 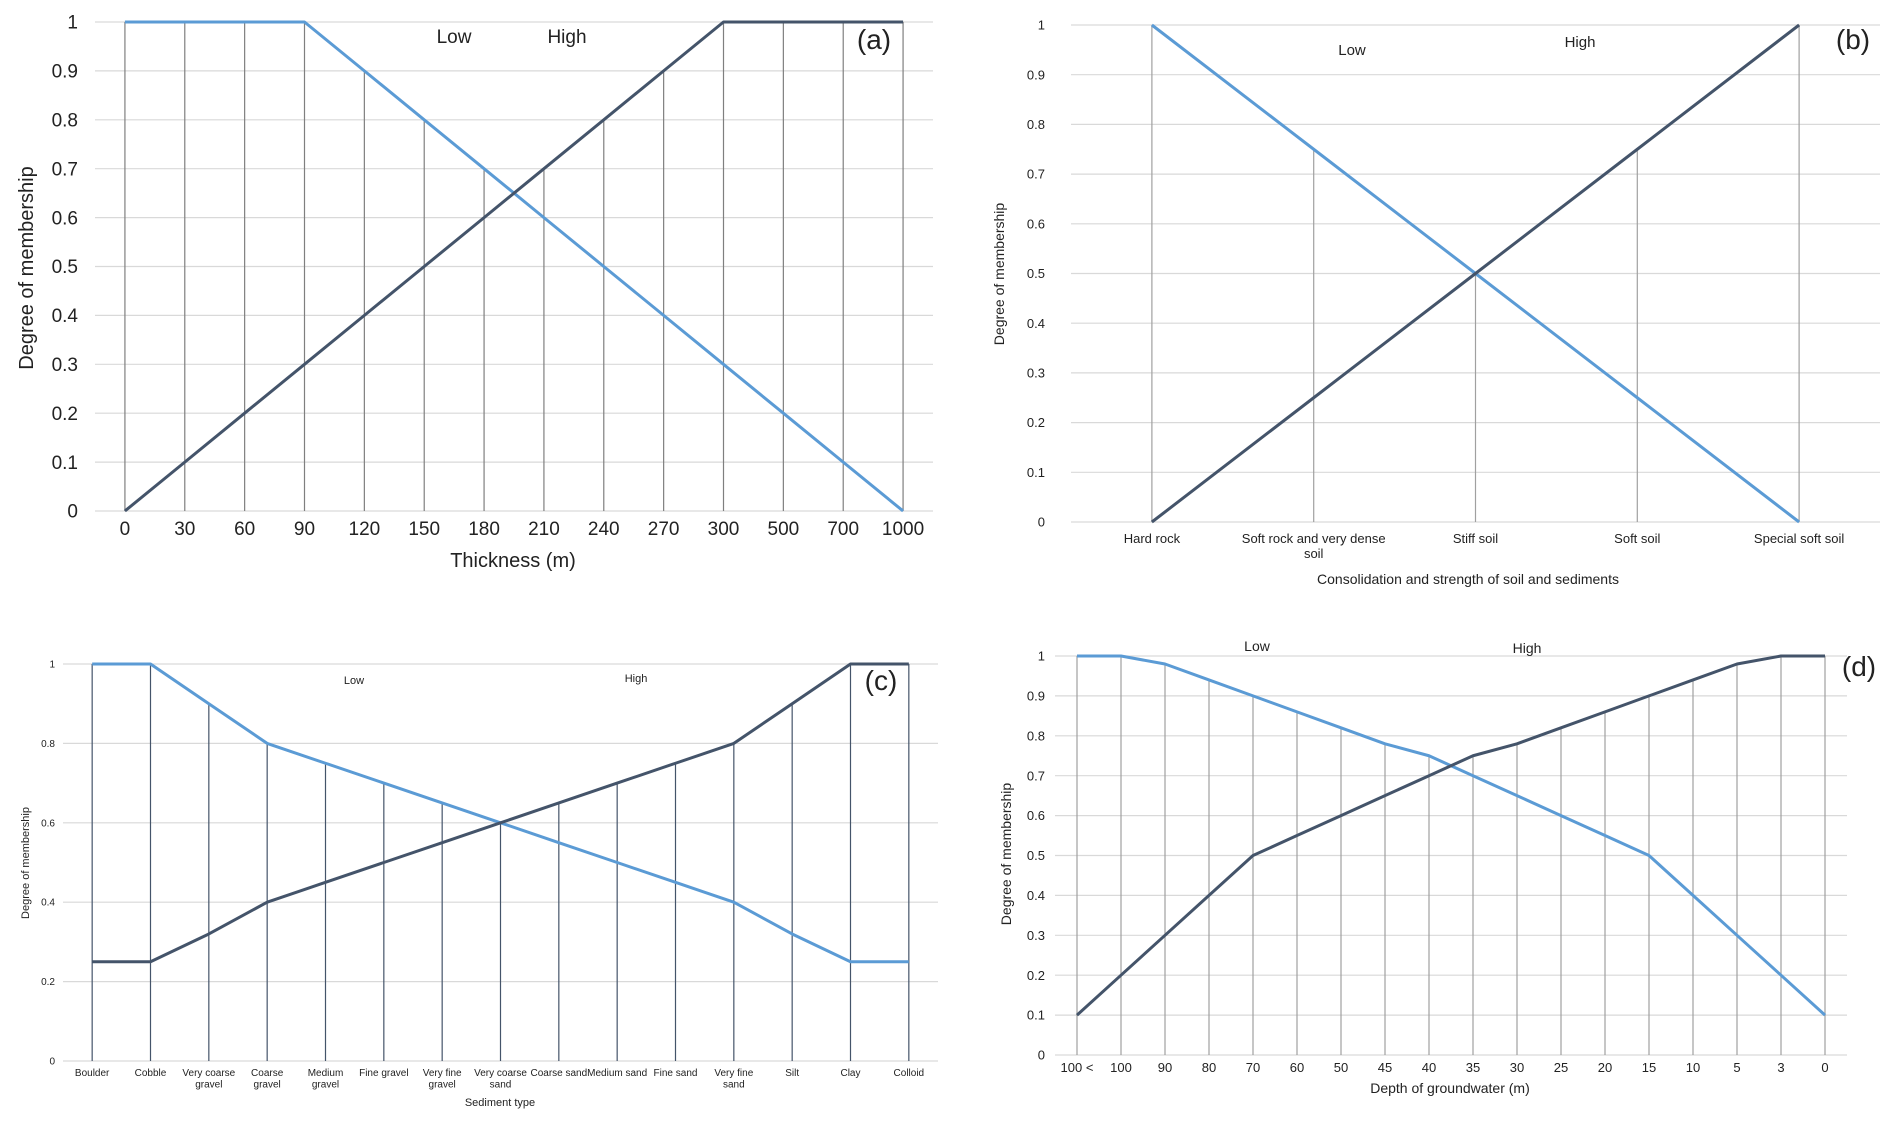 I want to click on x-tick-label: 500, so click(x=784, y=529).